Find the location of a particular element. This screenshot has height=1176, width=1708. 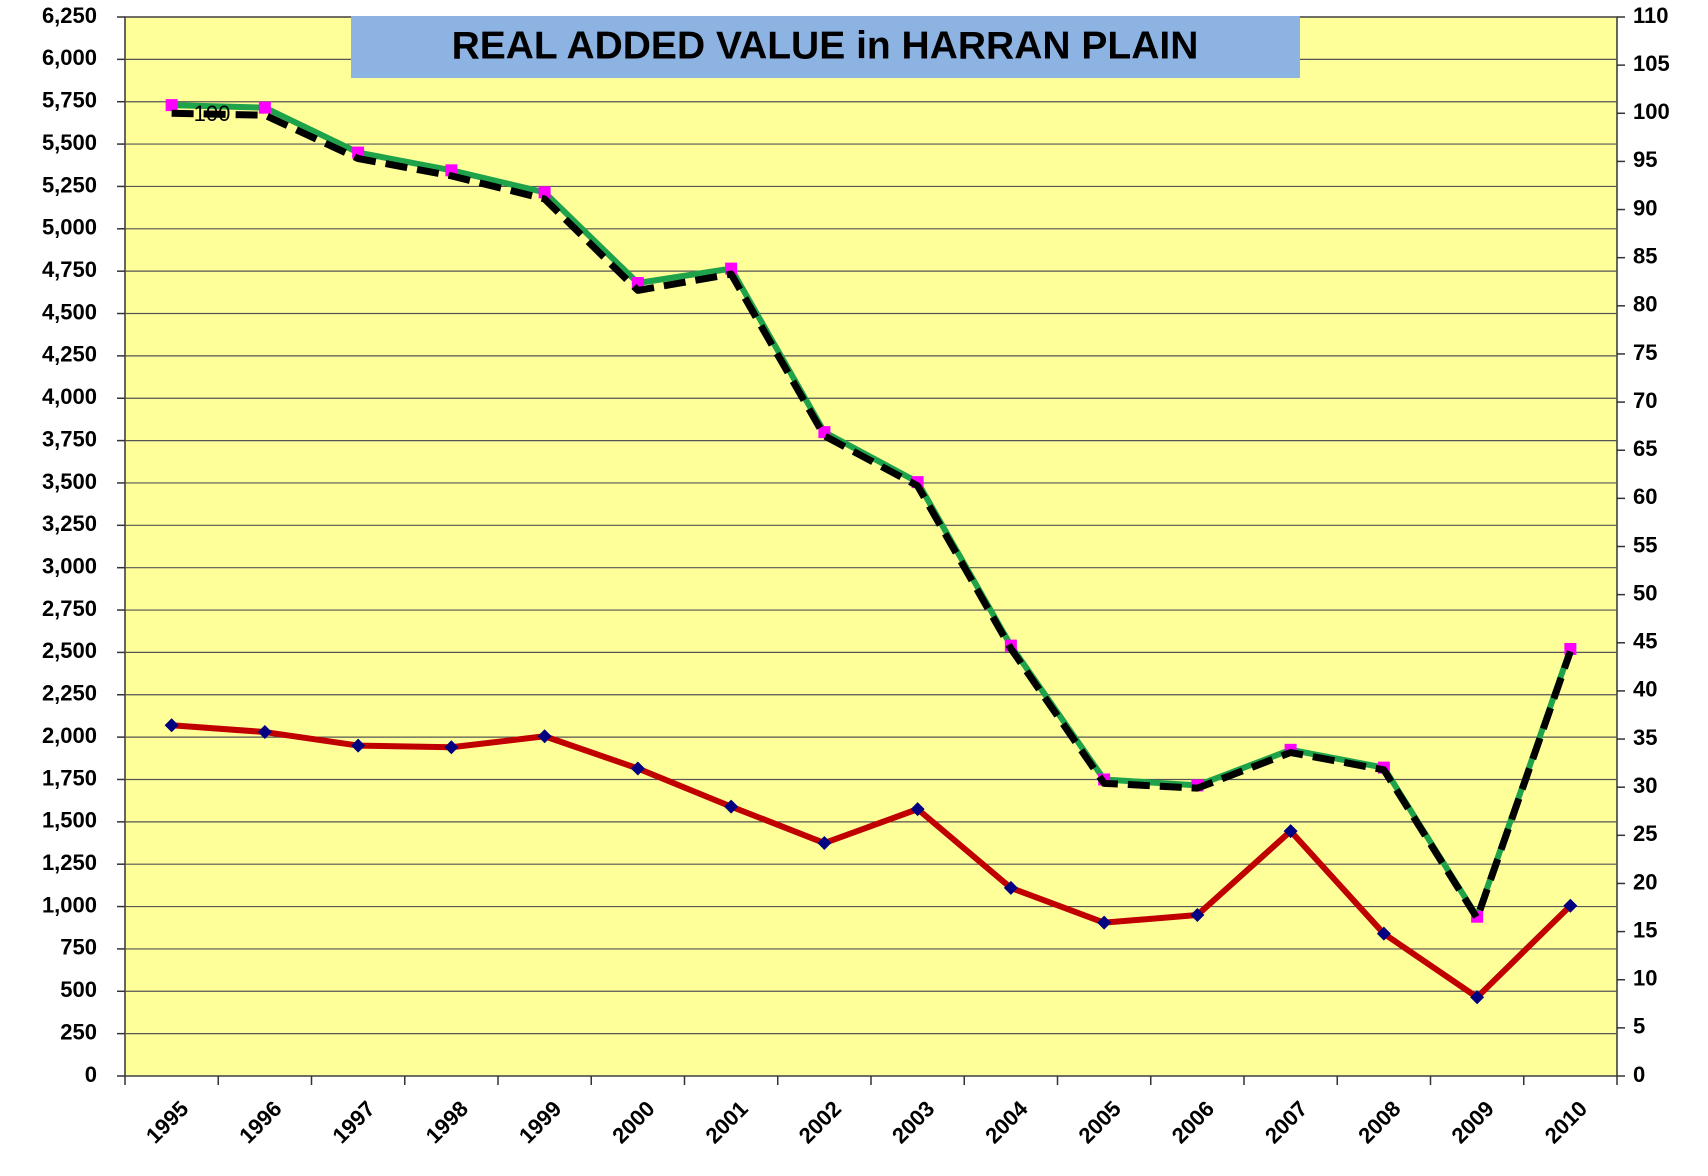

x-tick-label: 1997 is located at coordinates (353, 1122).